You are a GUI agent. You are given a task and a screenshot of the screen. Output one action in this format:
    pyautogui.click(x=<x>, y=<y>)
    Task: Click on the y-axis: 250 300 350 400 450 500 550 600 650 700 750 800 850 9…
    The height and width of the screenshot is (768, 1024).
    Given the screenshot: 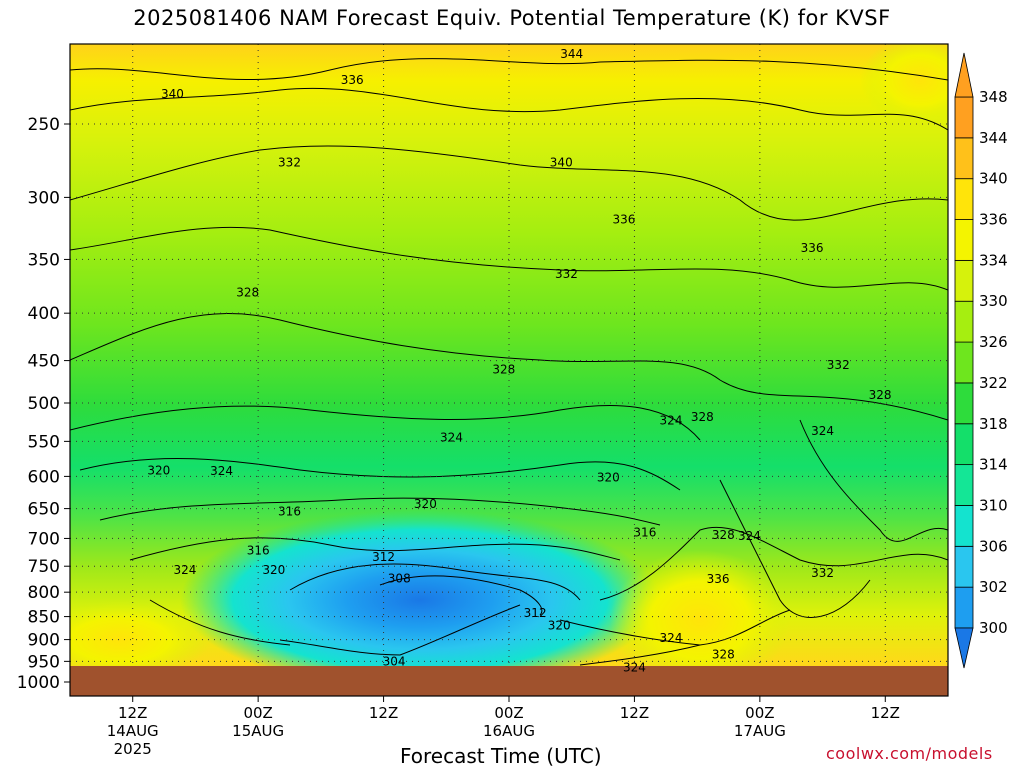 What is the action you would take?
    pyautogui.click(x=43, y=404)
    